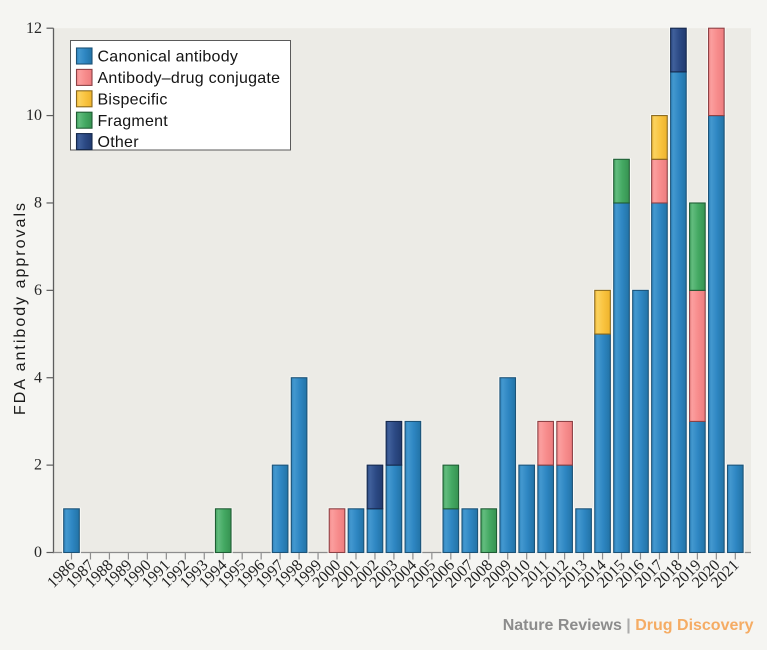 This screenshot has width=767, height=650. Describe the element at coordinates (34, 28) in the screenshot. I see `svg-text: 12` at that location.